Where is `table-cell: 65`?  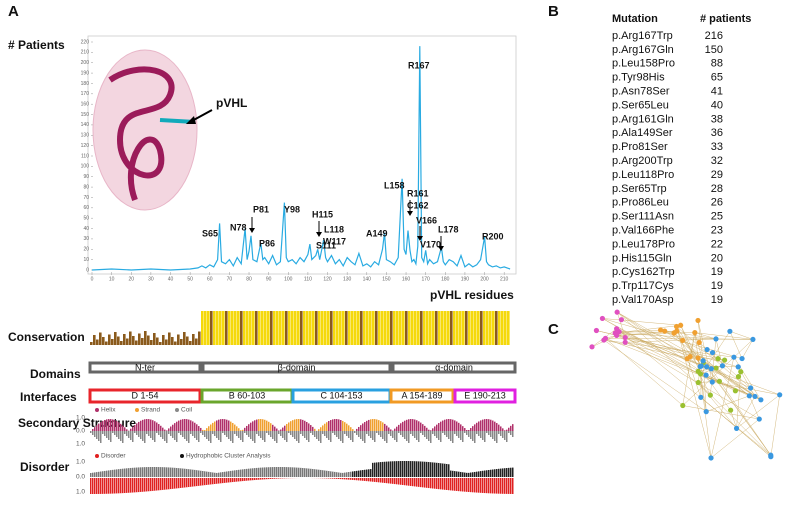 table-cell: 65 is located at coordinates (717, 78).